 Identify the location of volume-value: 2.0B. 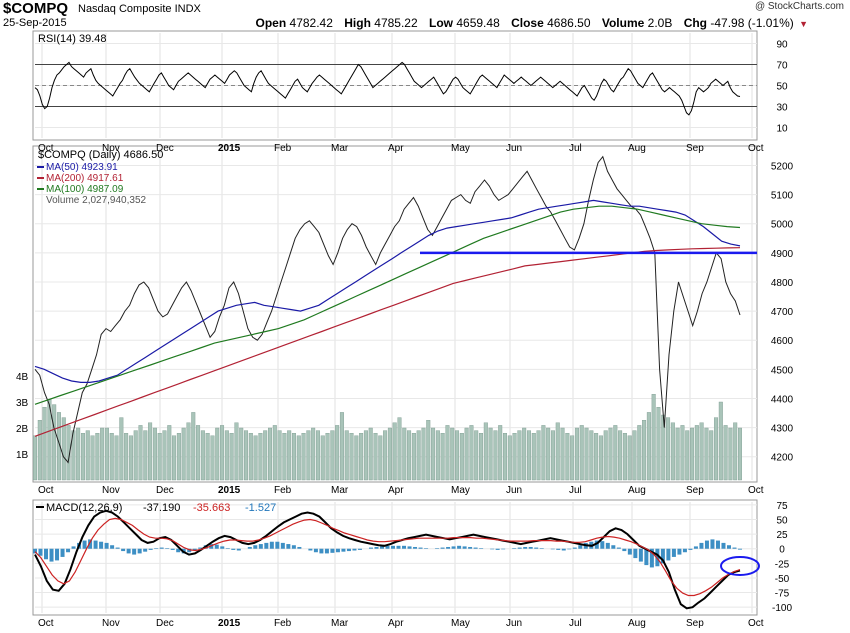
(660, 23).